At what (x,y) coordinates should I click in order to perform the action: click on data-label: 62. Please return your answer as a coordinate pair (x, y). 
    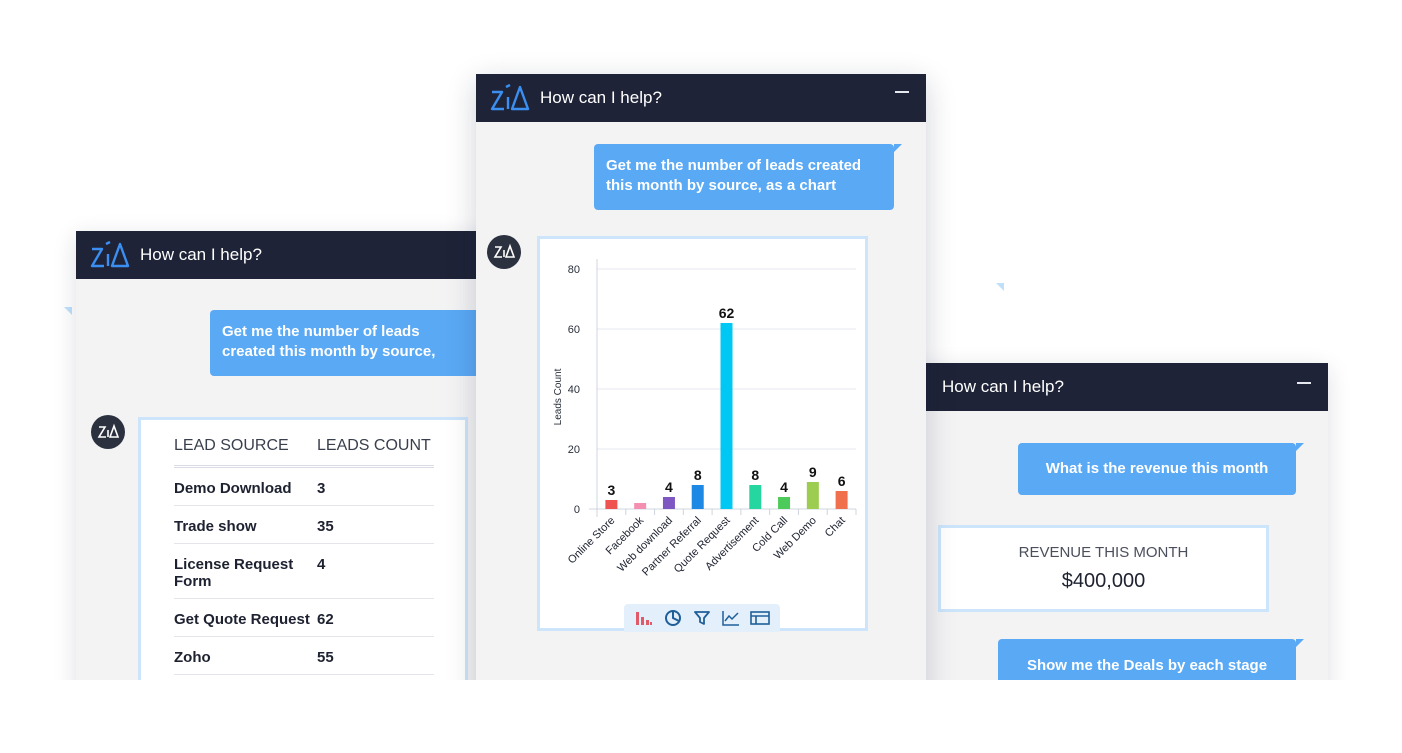
    Looking at the image, I should click on (727, 313).